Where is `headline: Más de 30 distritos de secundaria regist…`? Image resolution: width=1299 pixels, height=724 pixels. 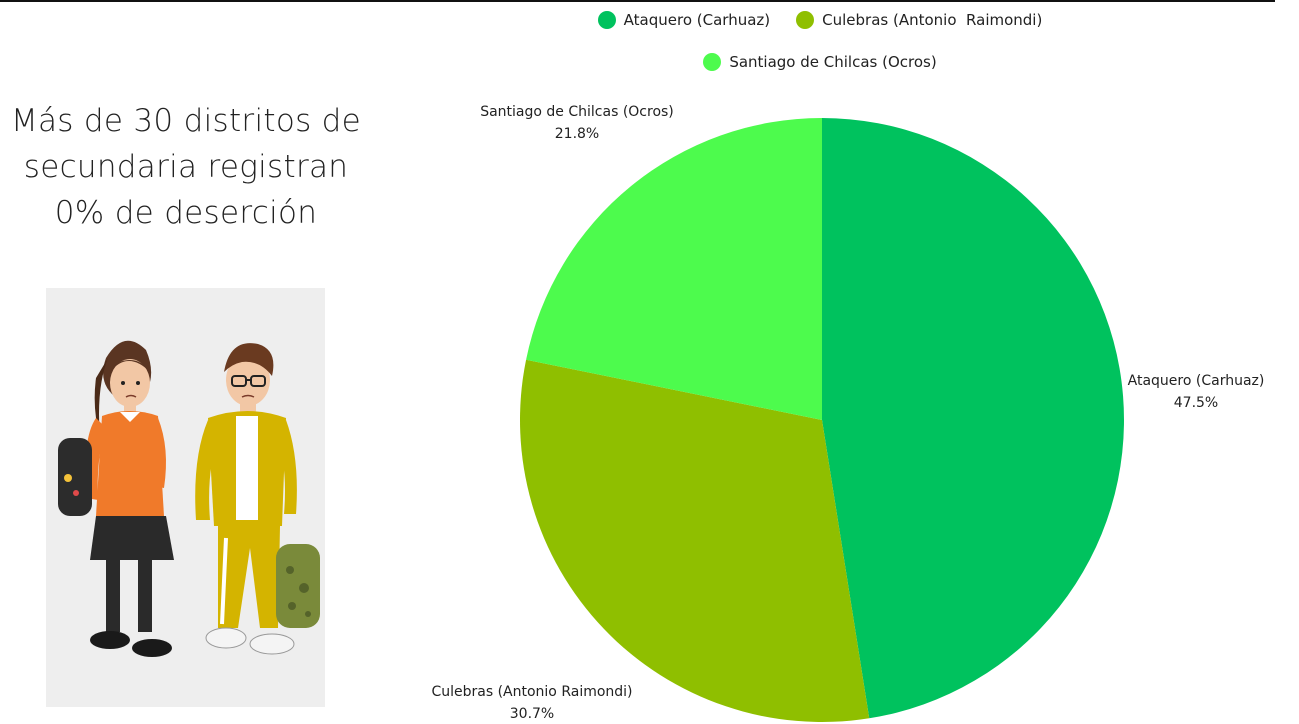 headline: Más de 30 distritos de secundaria regist… is located at coordinates (186, 167).